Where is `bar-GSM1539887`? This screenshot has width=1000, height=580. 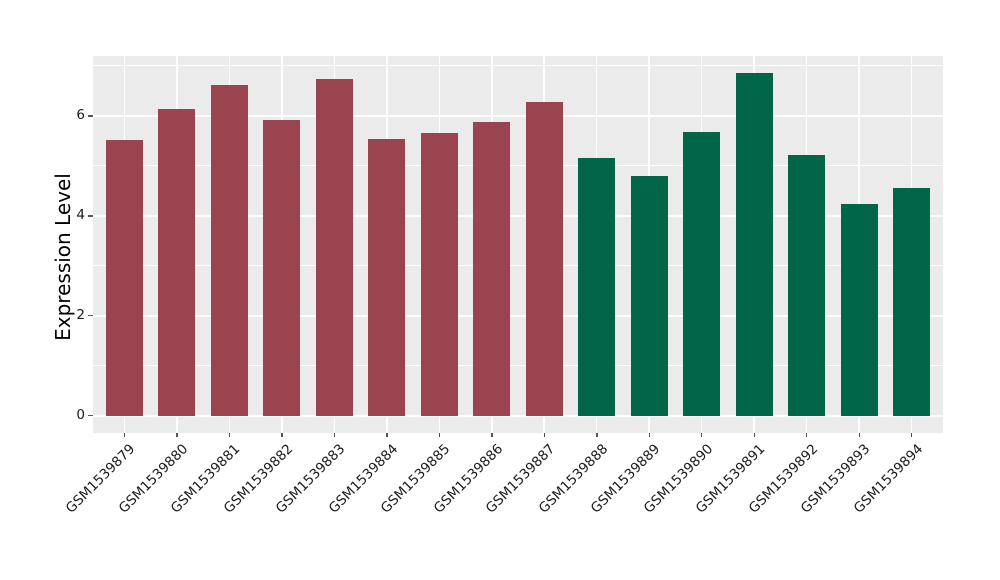
bar-GSM1539887 is located at coordinates (544, 259).